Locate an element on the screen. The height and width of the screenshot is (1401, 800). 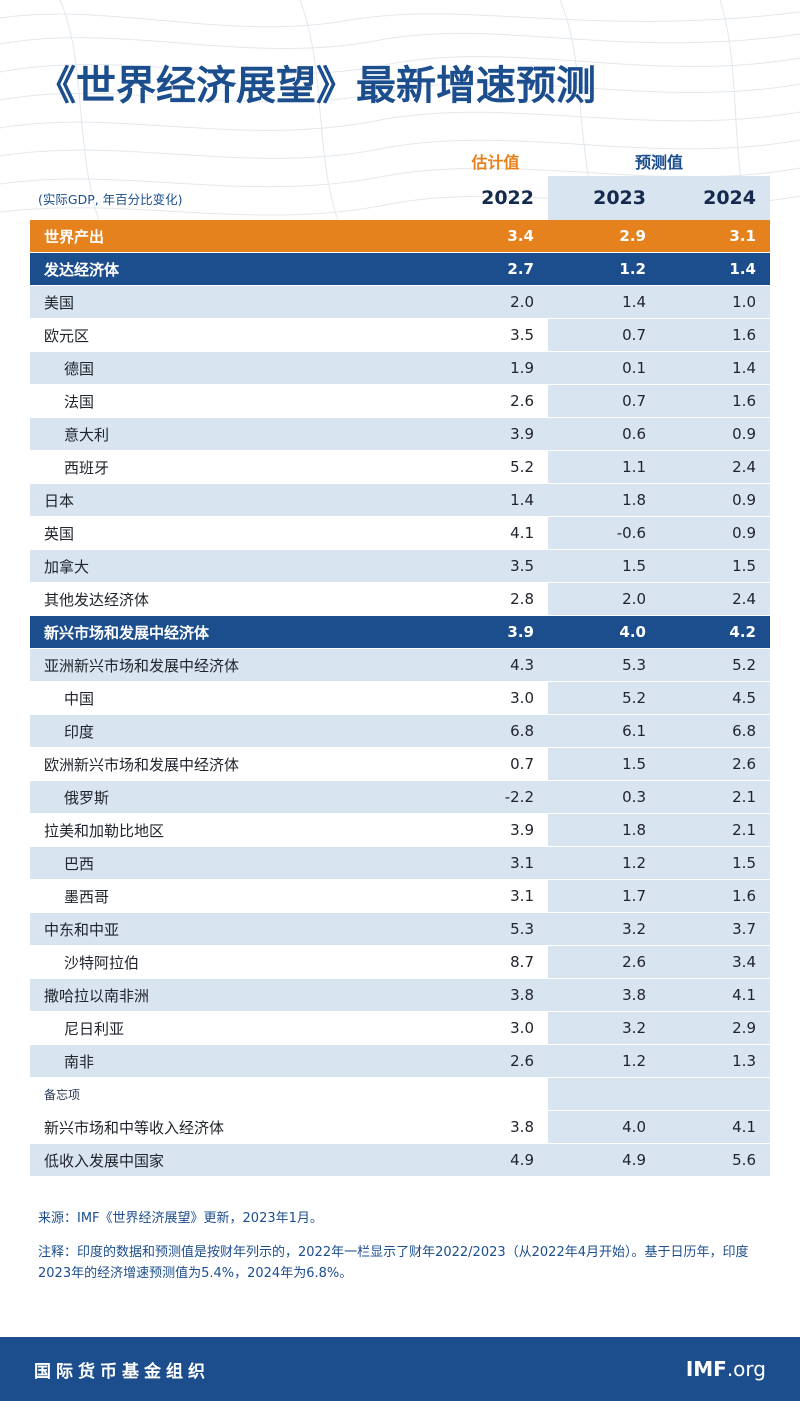
org-name: 国际货币基金组织 is located at coordinates (122, 1371).